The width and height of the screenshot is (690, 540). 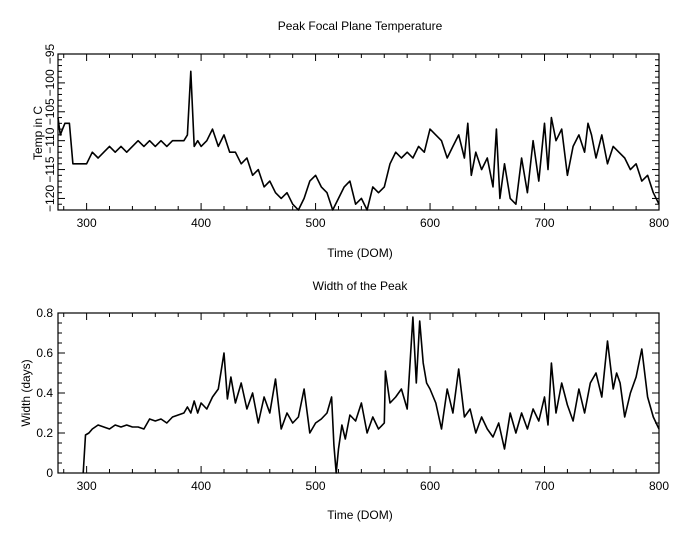 I want to click on width-x-tick-label: 400, so click(x=201, y=486).